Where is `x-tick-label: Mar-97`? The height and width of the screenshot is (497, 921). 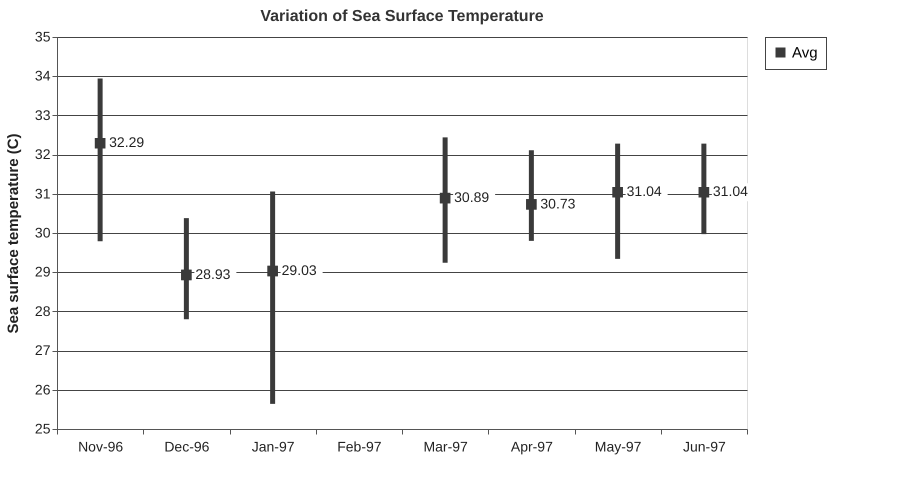 x-tick-label: Mar-97 is located at coordinates (445, 446).